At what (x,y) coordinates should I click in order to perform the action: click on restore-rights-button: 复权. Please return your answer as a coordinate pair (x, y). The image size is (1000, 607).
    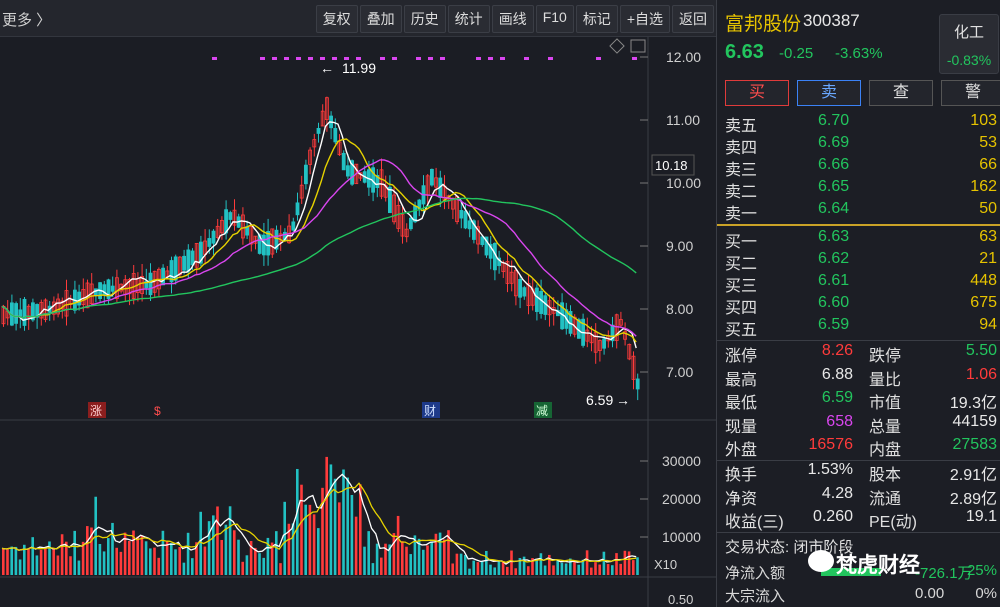
    Looking at the image, I should click on (336, 19).